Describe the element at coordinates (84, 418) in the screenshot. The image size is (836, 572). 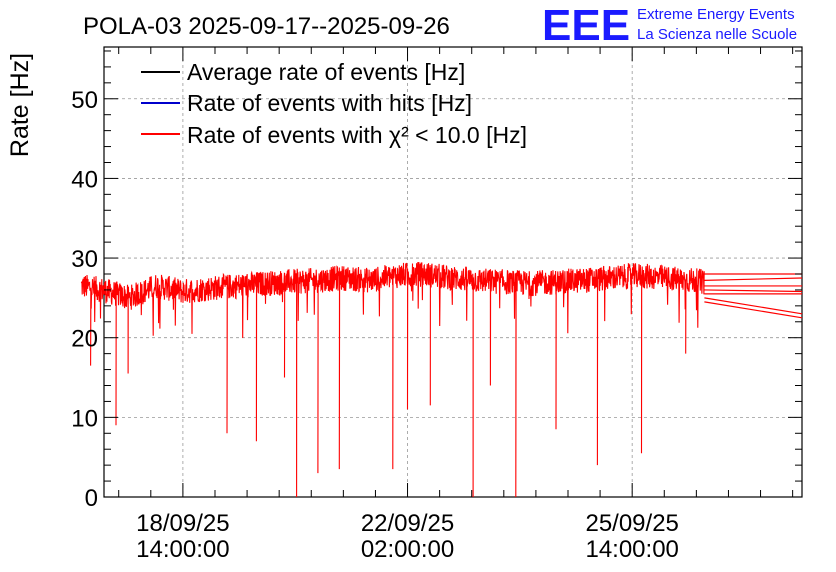
I see `y-tick-label: 10` at that location.